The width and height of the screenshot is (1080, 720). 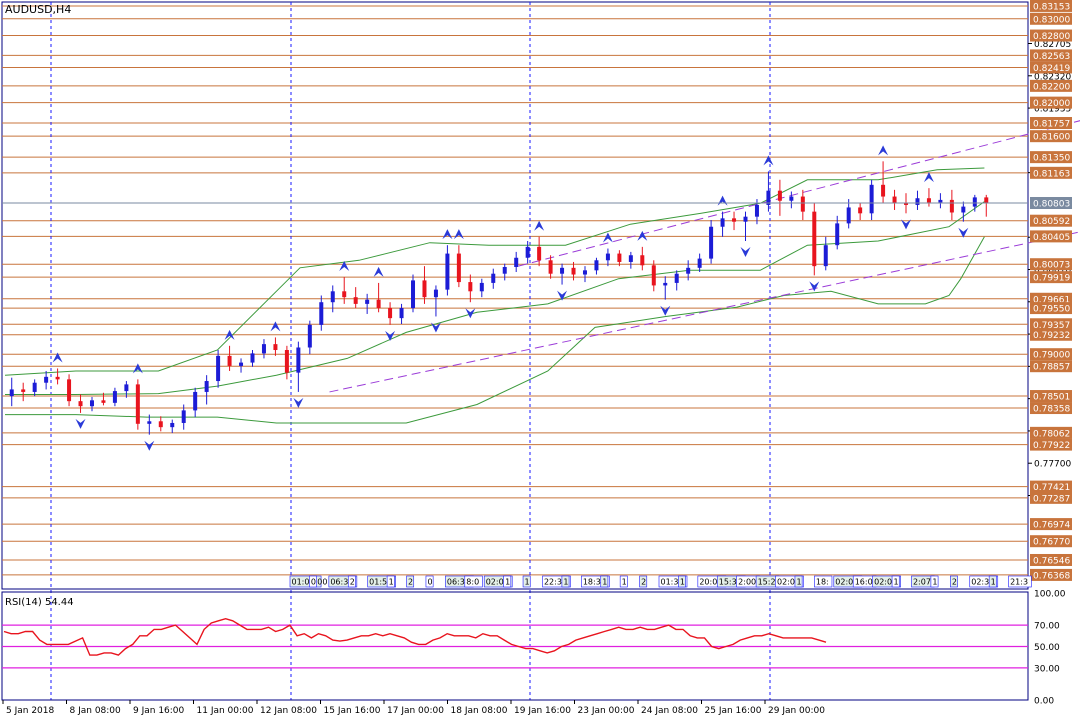 What do you see at coordinates (1051, 87) in the screenshot?
I see `level-tag-label-5: 0.82200` at bounding box center [1051, 87].